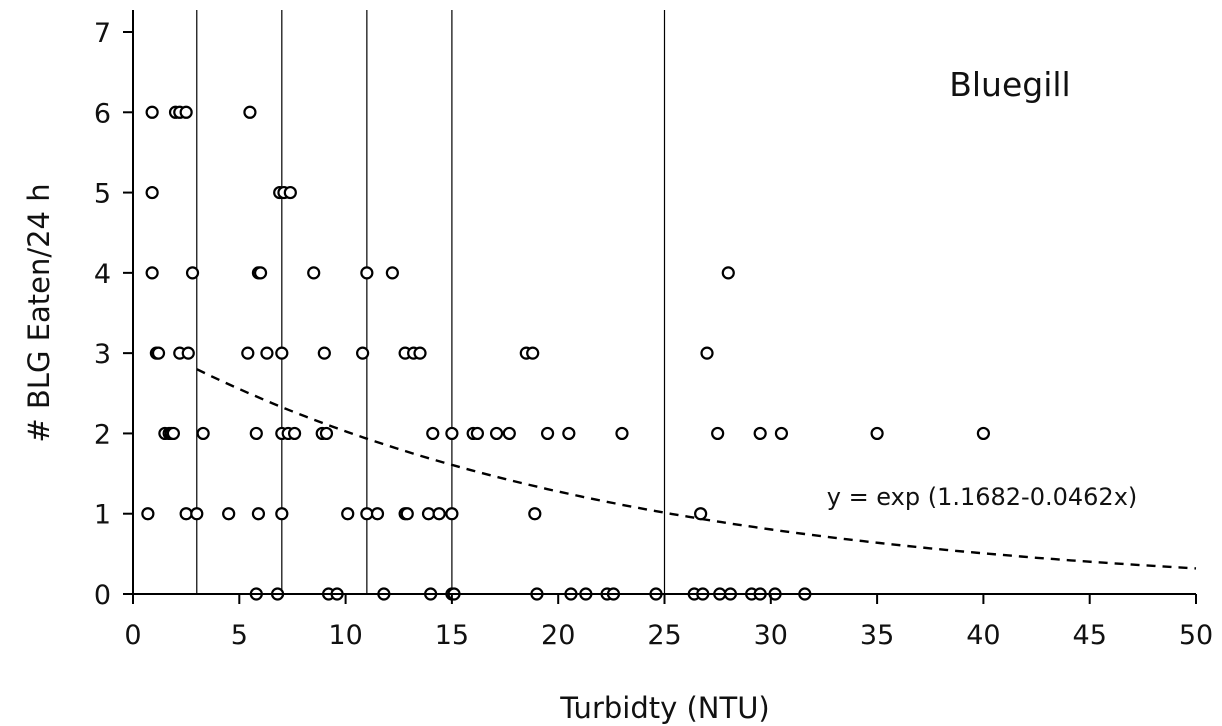 Image resolution: width=1222 pixels, height=726 pixels. Describe the element at coordinates (983, 635) in the screenshot. I see `x-tick-label: 40` at that location.